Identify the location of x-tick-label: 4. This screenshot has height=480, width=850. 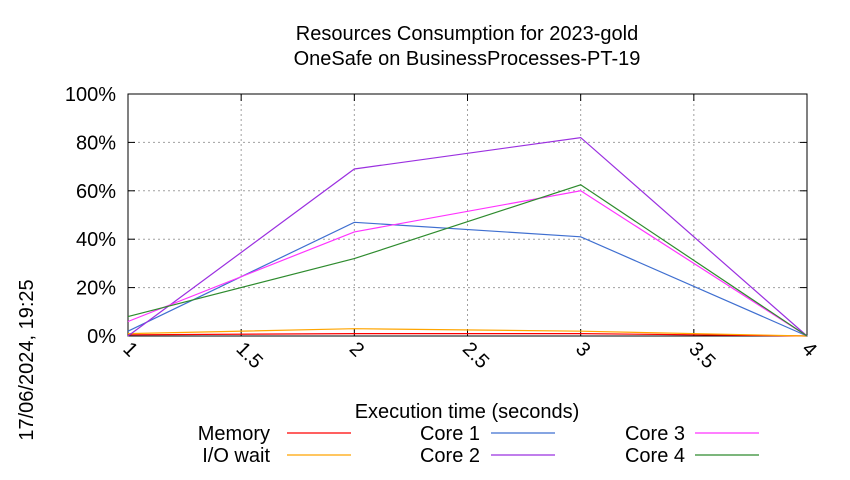
(808, 349).